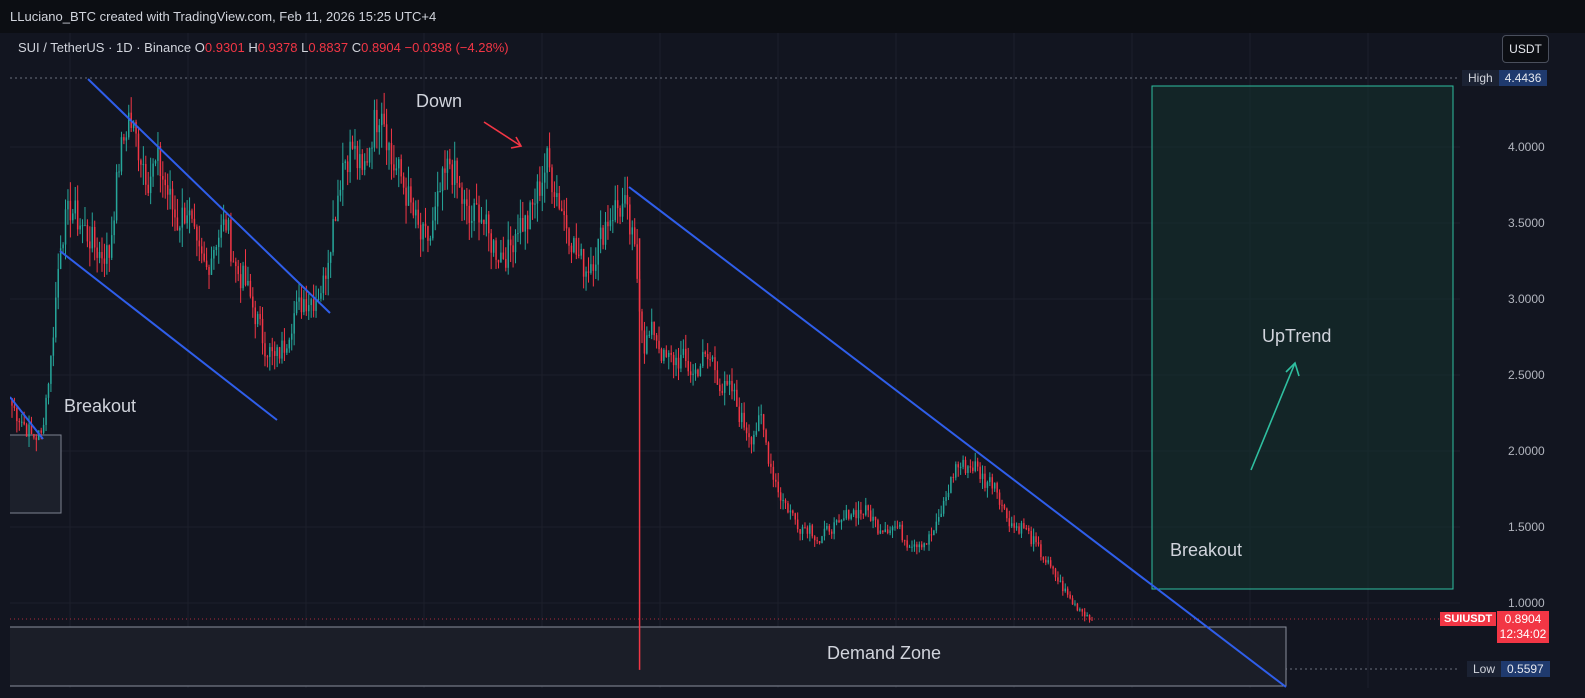 The width and height of the screenshot is (1585, 698). I want to click on channel-upper-line, so click(209, 196).